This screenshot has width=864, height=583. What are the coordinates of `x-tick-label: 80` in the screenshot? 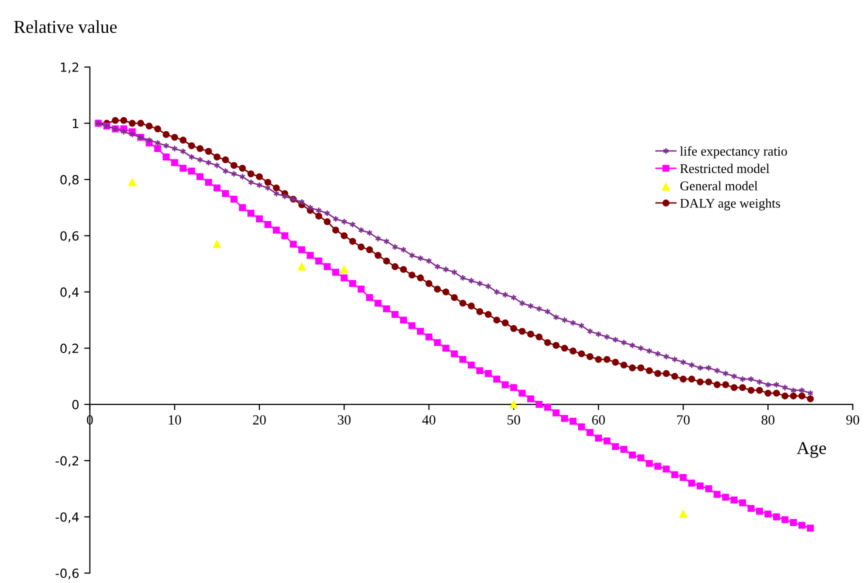 It's located at (768, 420).